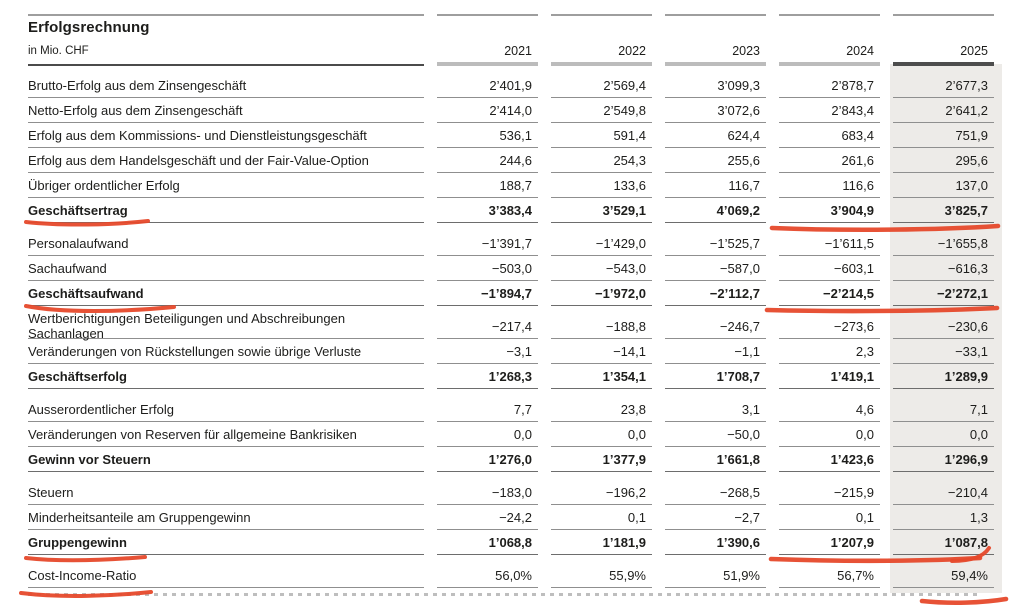 This screenshot has height=606, width=1024. What do you see at coordinates (943, 160) in the screenshot?
I see `row-value-2025: 295,6` at bounding box center [943, 160].